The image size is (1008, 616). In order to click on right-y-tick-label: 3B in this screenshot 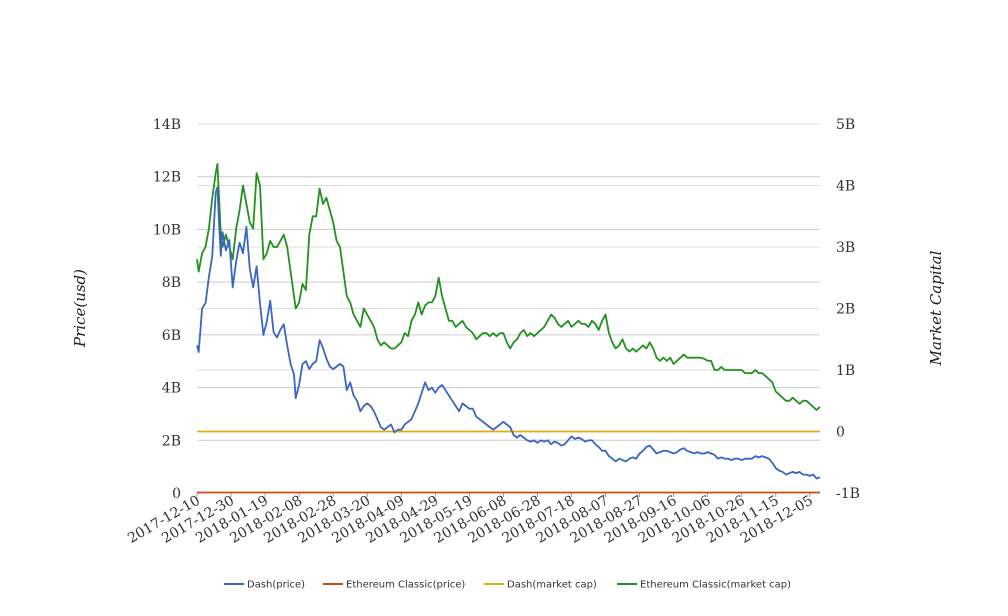, I will do `click(845, 248)`.